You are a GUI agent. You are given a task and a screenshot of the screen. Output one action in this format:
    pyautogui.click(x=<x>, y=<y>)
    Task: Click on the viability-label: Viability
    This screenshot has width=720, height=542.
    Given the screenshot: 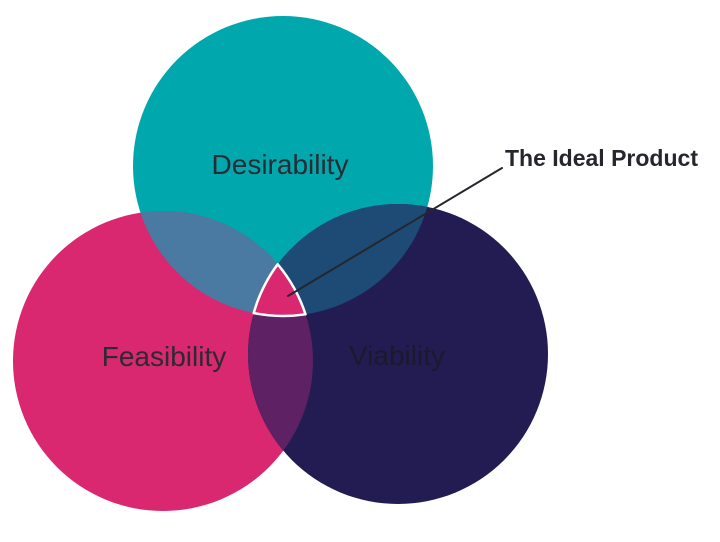 What is the action you would take?
    pyautogui.click(x=397, y=355)
    